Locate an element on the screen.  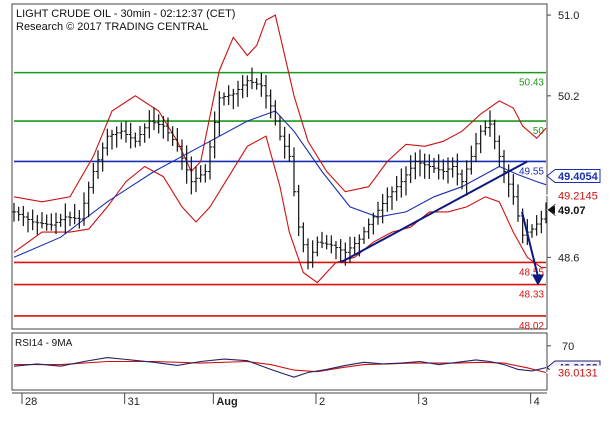
level-label-50: 50 is located at coordinates (539, 131).